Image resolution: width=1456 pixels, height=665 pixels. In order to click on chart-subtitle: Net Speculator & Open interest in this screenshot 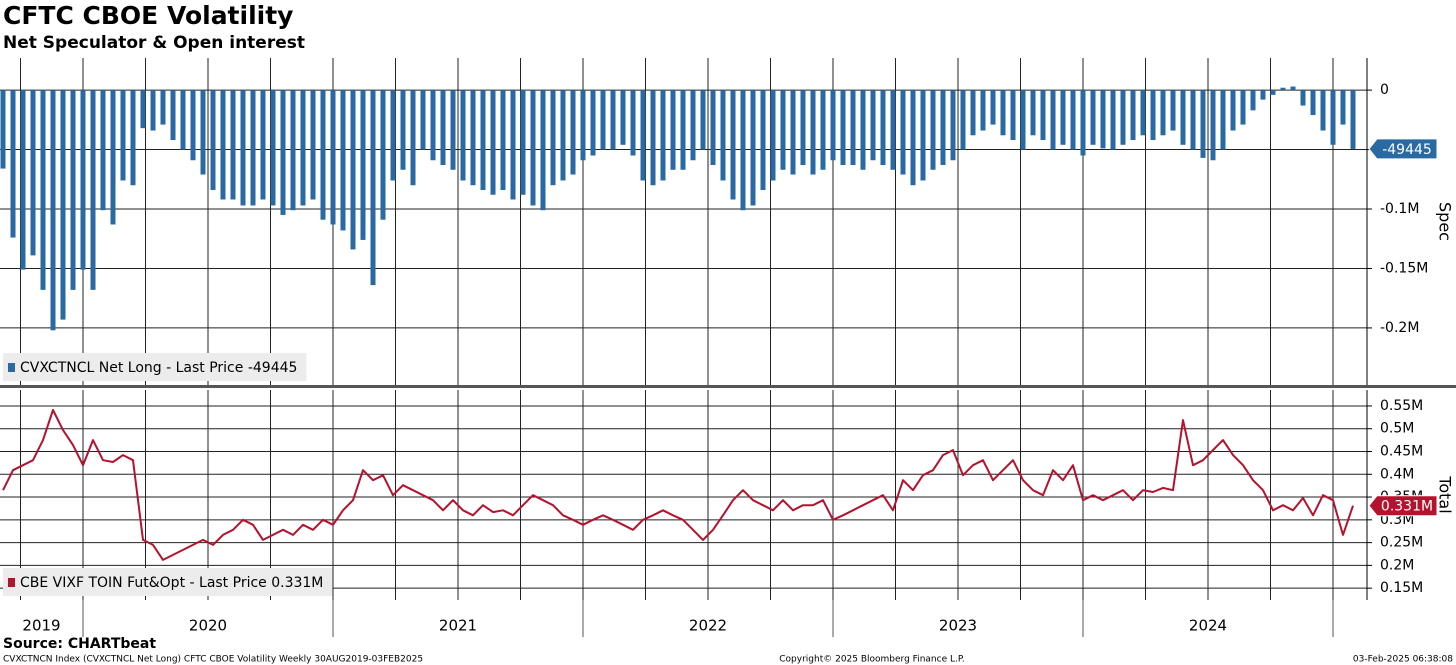, I will do `click(154, 43)`.